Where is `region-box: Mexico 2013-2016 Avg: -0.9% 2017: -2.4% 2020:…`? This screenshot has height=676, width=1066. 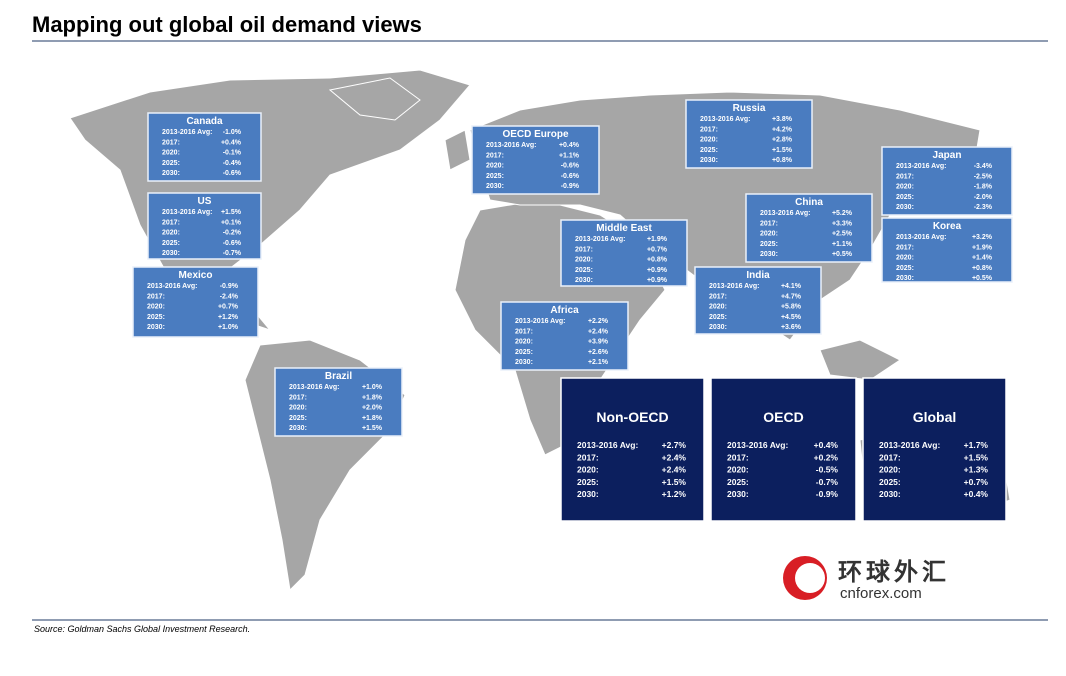 region-box: Mexico 2013-2016 Avg: -0.9% 2017: -2.4% 2020:… is located at coordinates (195, 302).